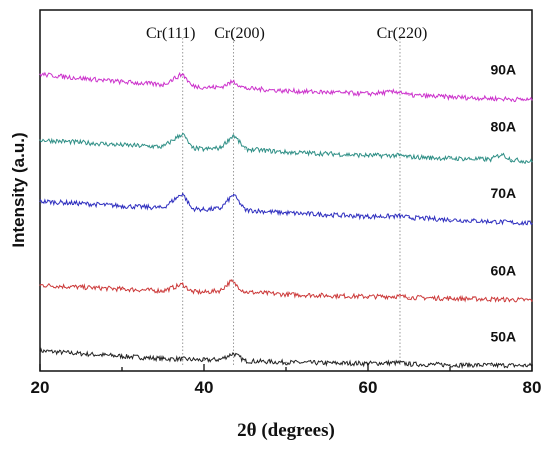 Image resolution: width=550 pixels, height=450 pixels. I want to click on series-70A, so click(286, 209).